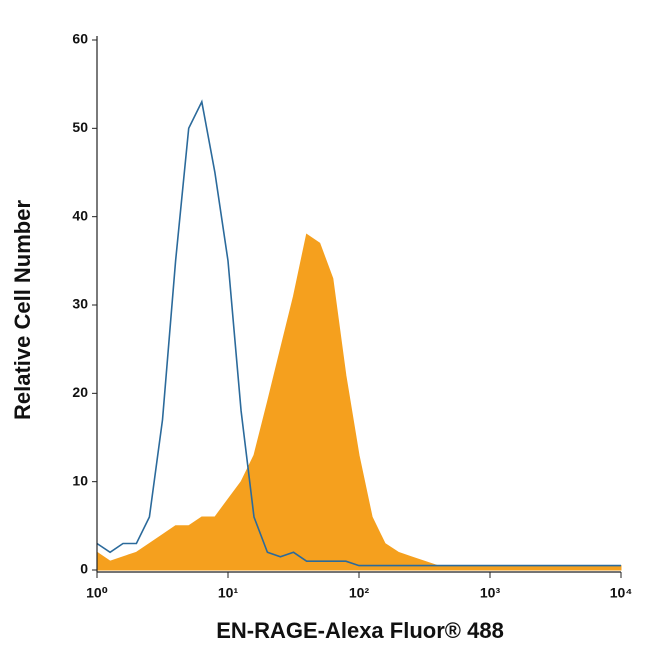  What do you see at coordinates (359, 593) in the screenshot?
I see `x-tick-label: 10²` at bounding box center [359, 593].